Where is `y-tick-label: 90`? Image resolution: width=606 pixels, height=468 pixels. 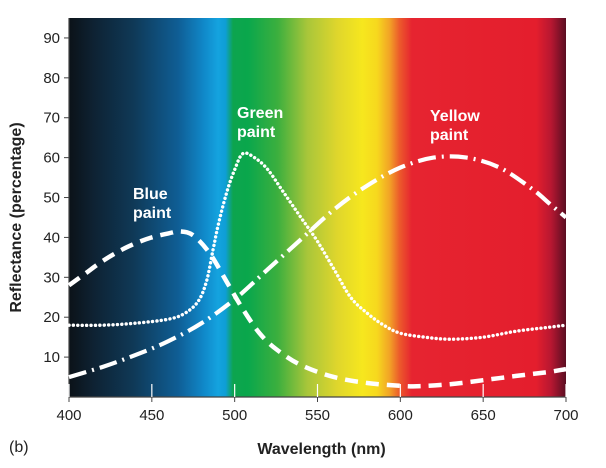
y-tick-label: 90 is located at coordinates (51, 38).